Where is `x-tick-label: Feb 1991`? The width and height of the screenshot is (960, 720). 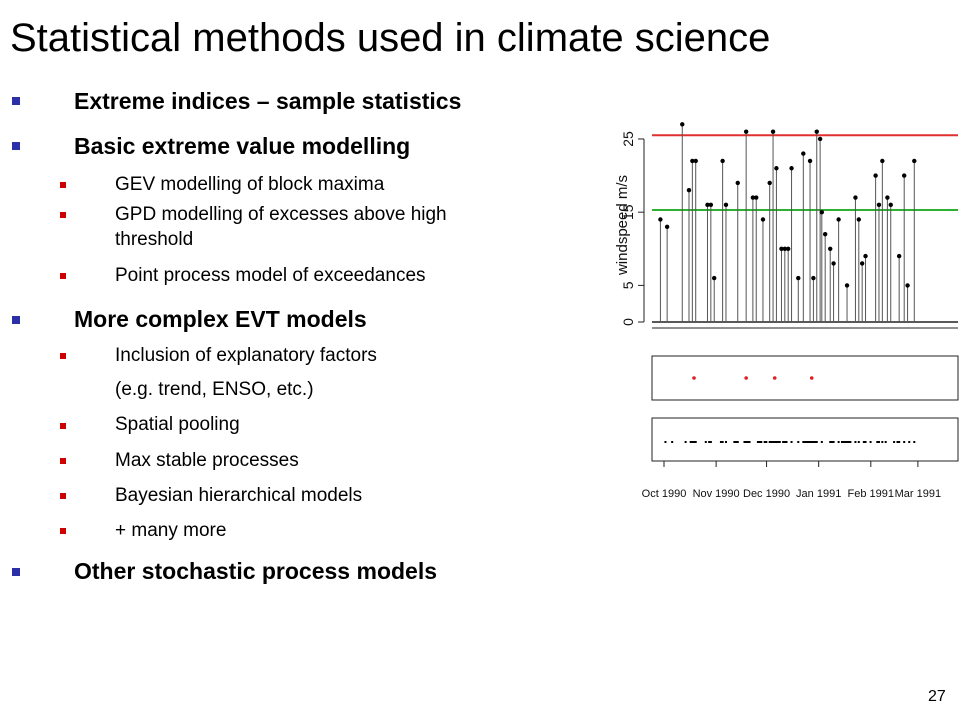
x-tick-label: Feb 1991 is located at coordinates (871, 494).